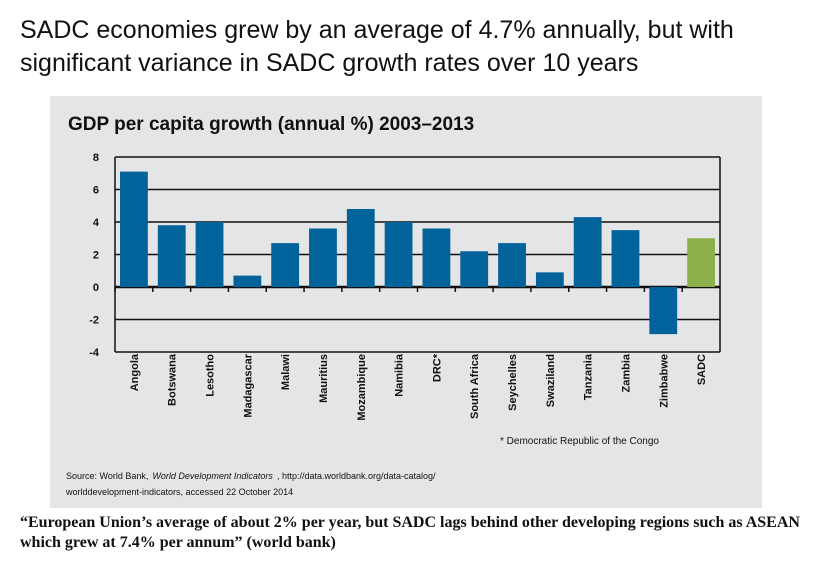  Describe the element at coordinates (474, 269) in the screenshot. I see `bar-south-africa` at that location.